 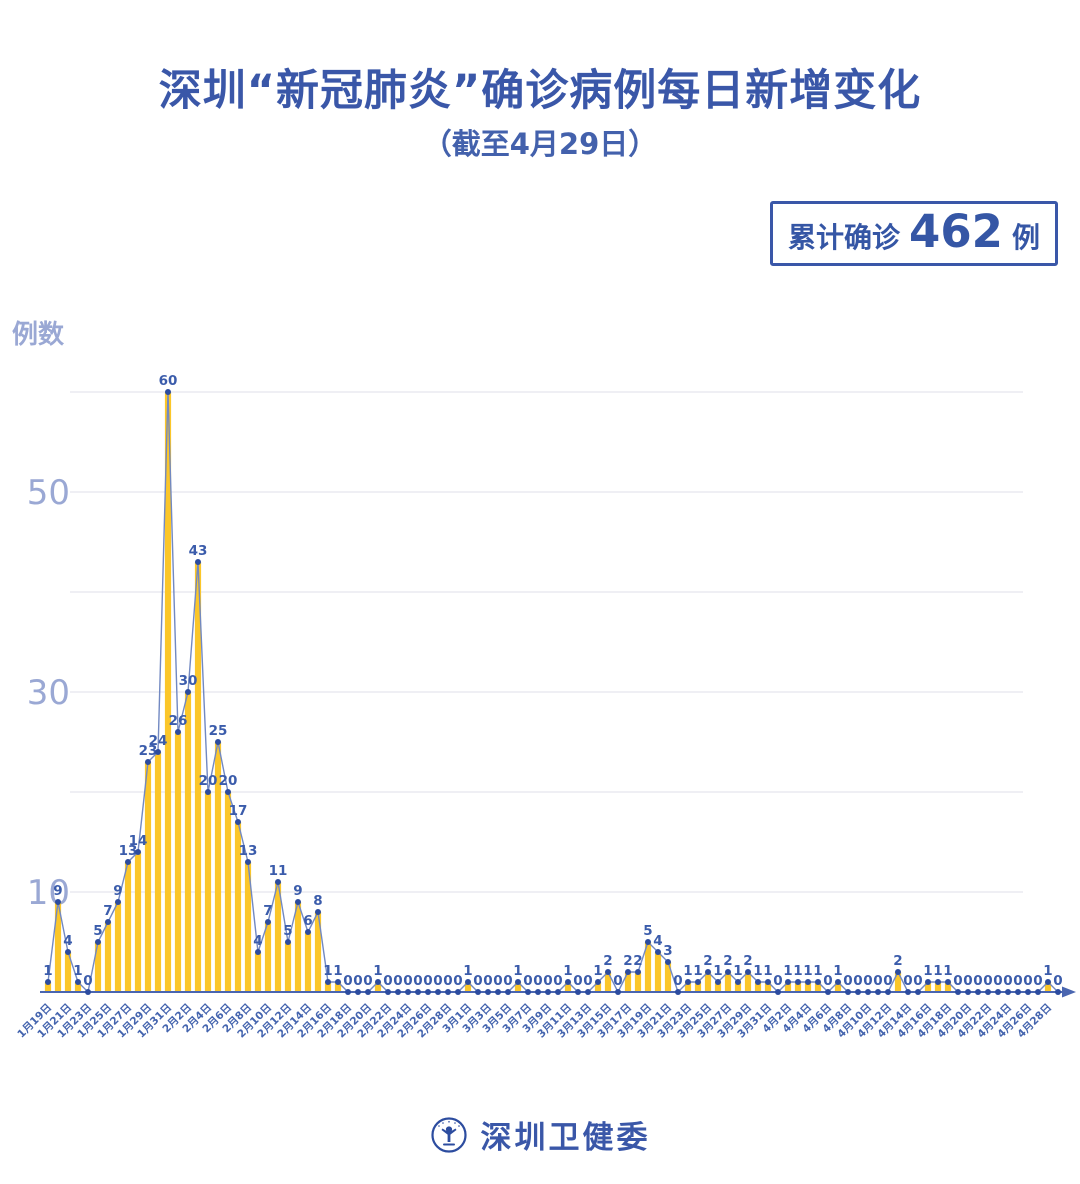 What do you see at coordinates (667, 951) in the screenshot?
I see `value-label: 3` at bounding box center [667, 951].